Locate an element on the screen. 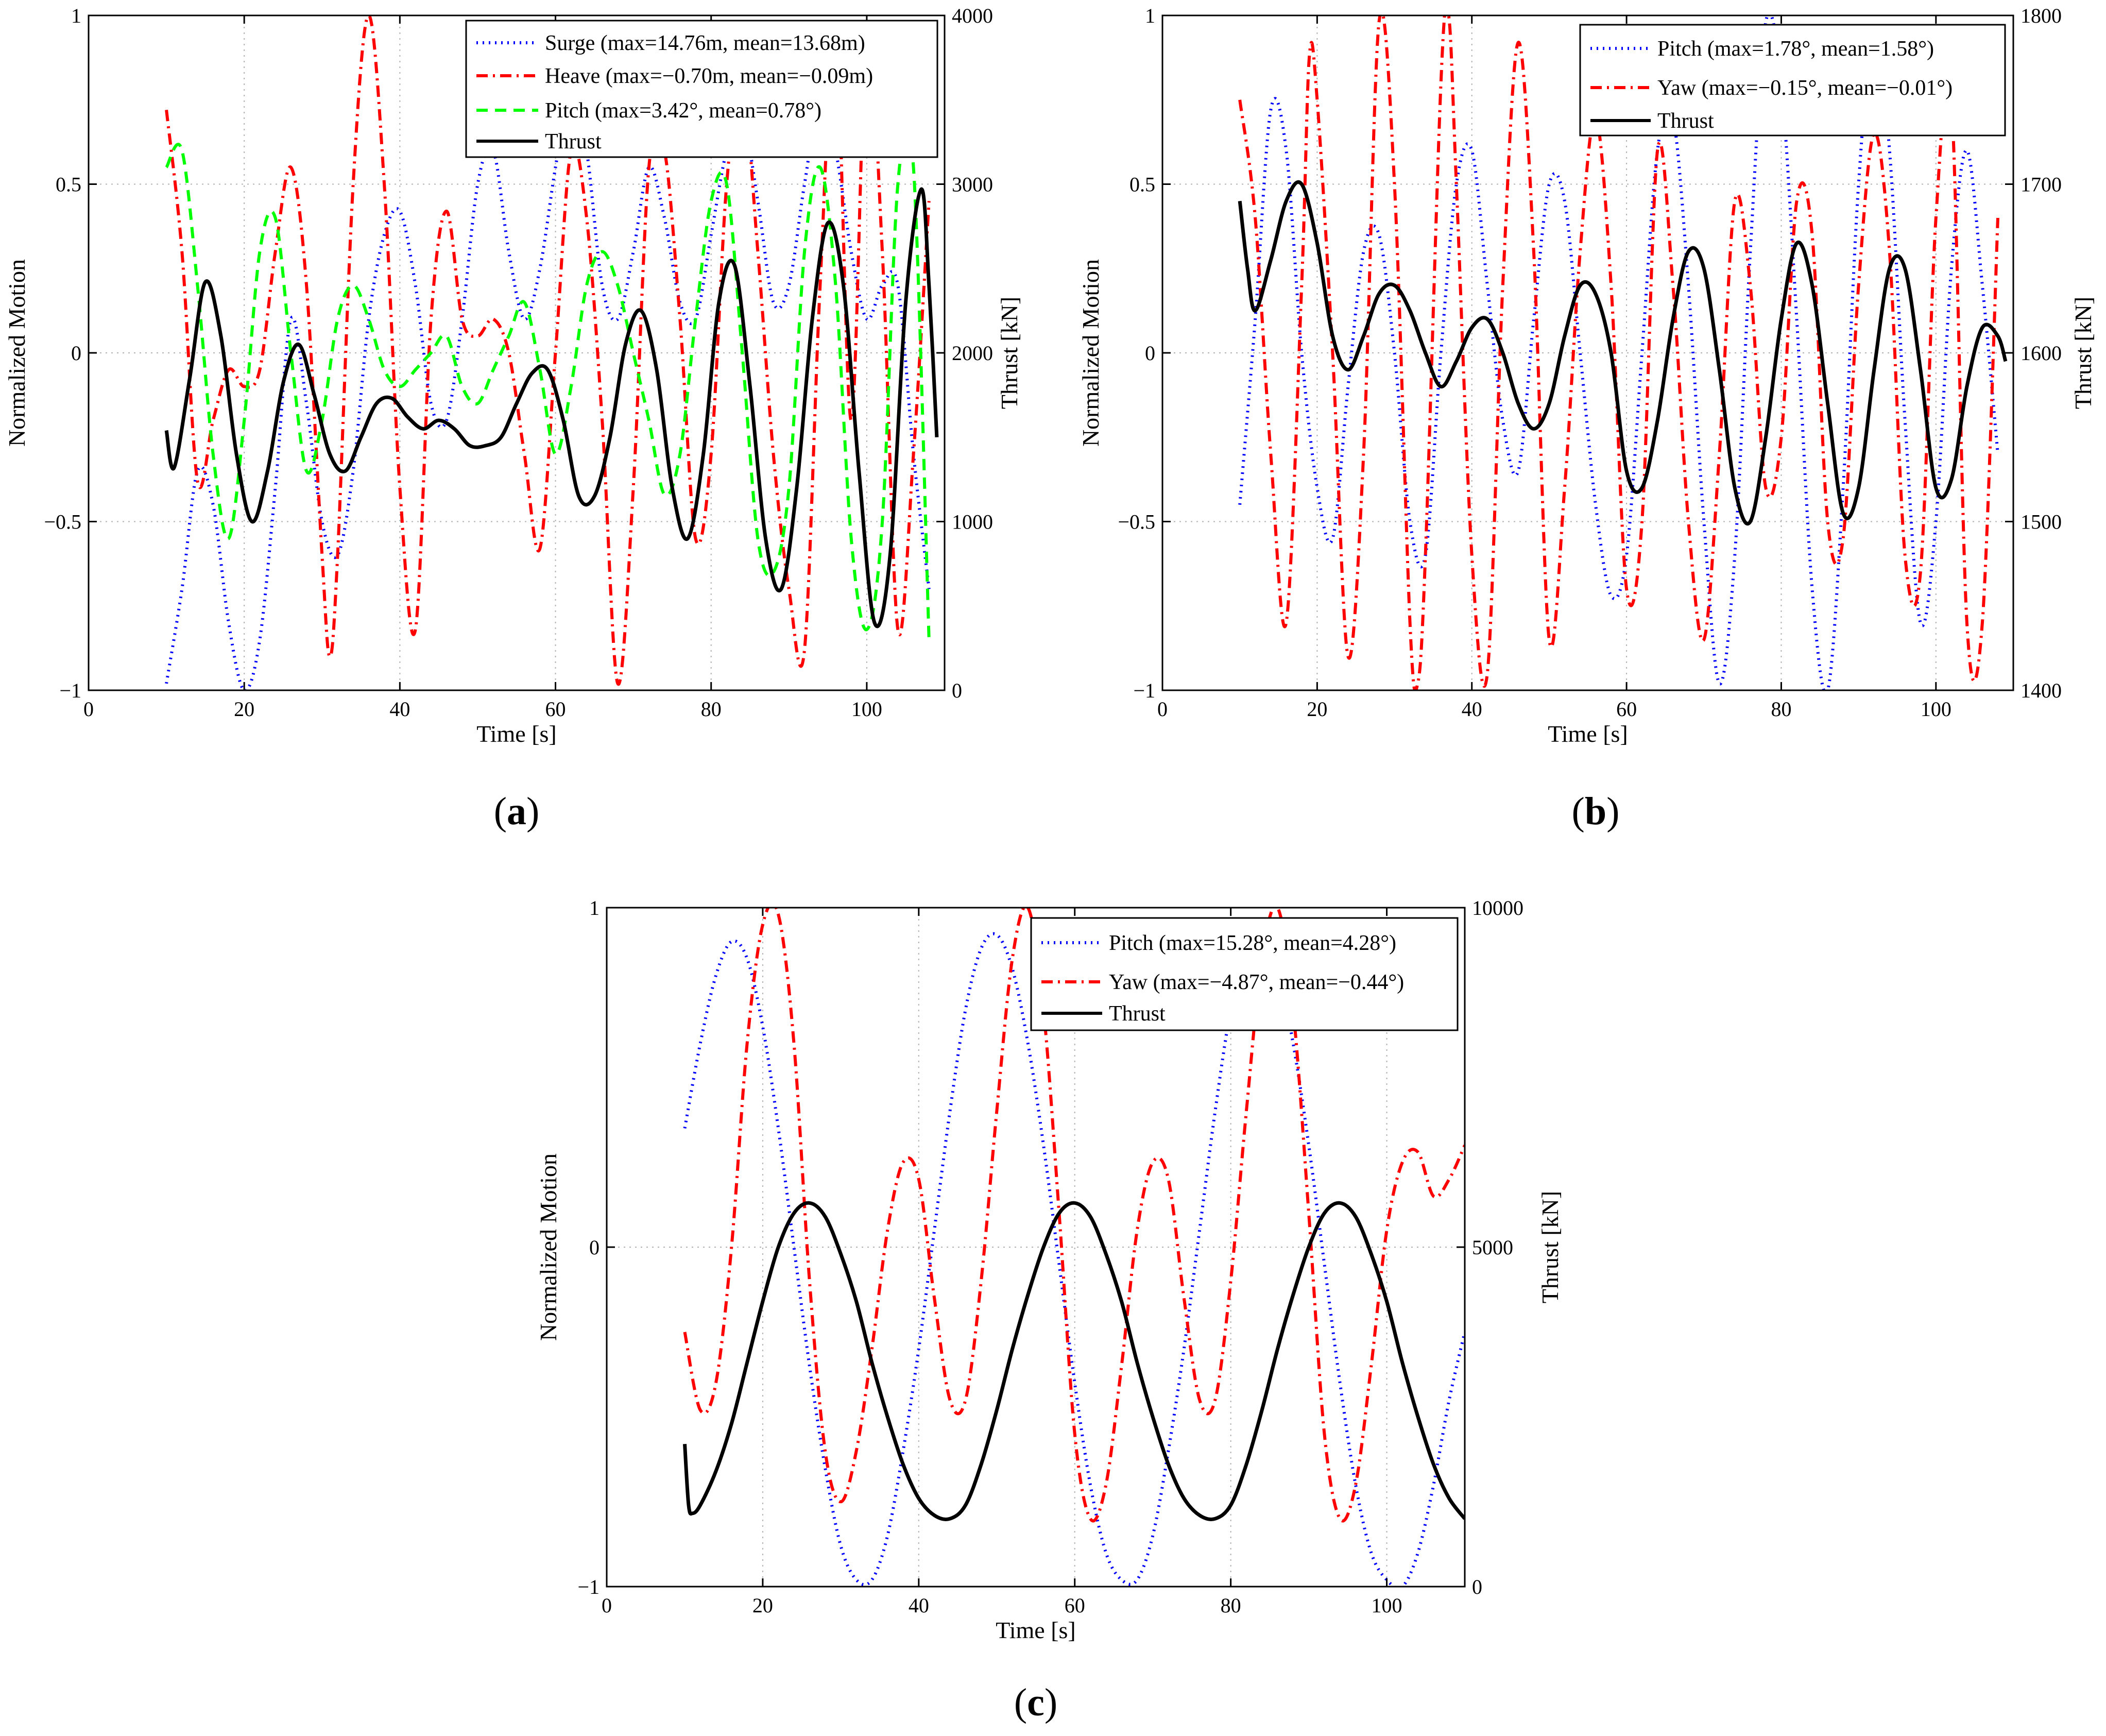 The width and height of the screenshot is (2106, 1736). panel-b-label: (b) is located at coordinates (1596, 811).